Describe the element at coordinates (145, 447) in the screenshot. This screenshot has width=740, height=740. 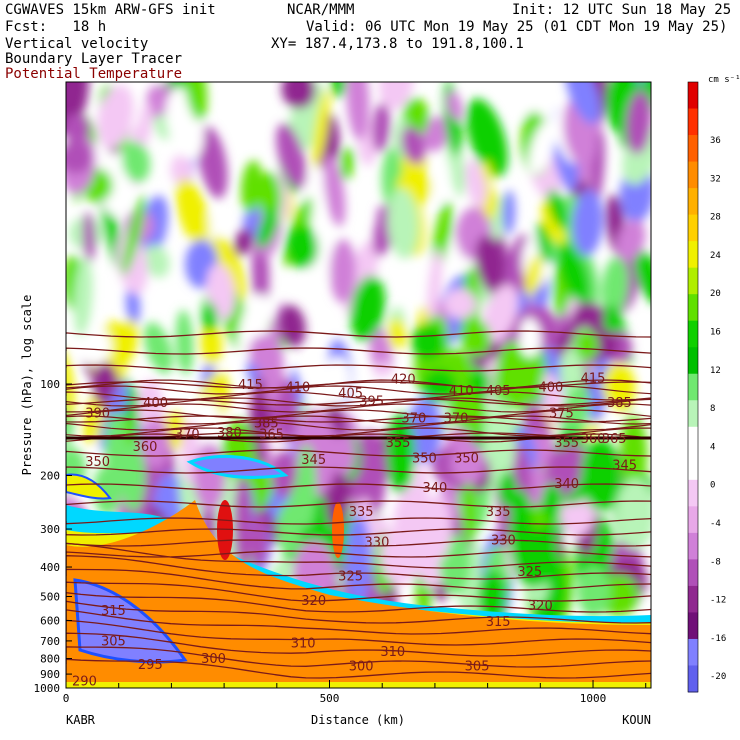
I see `theta-label: 360` at that location.